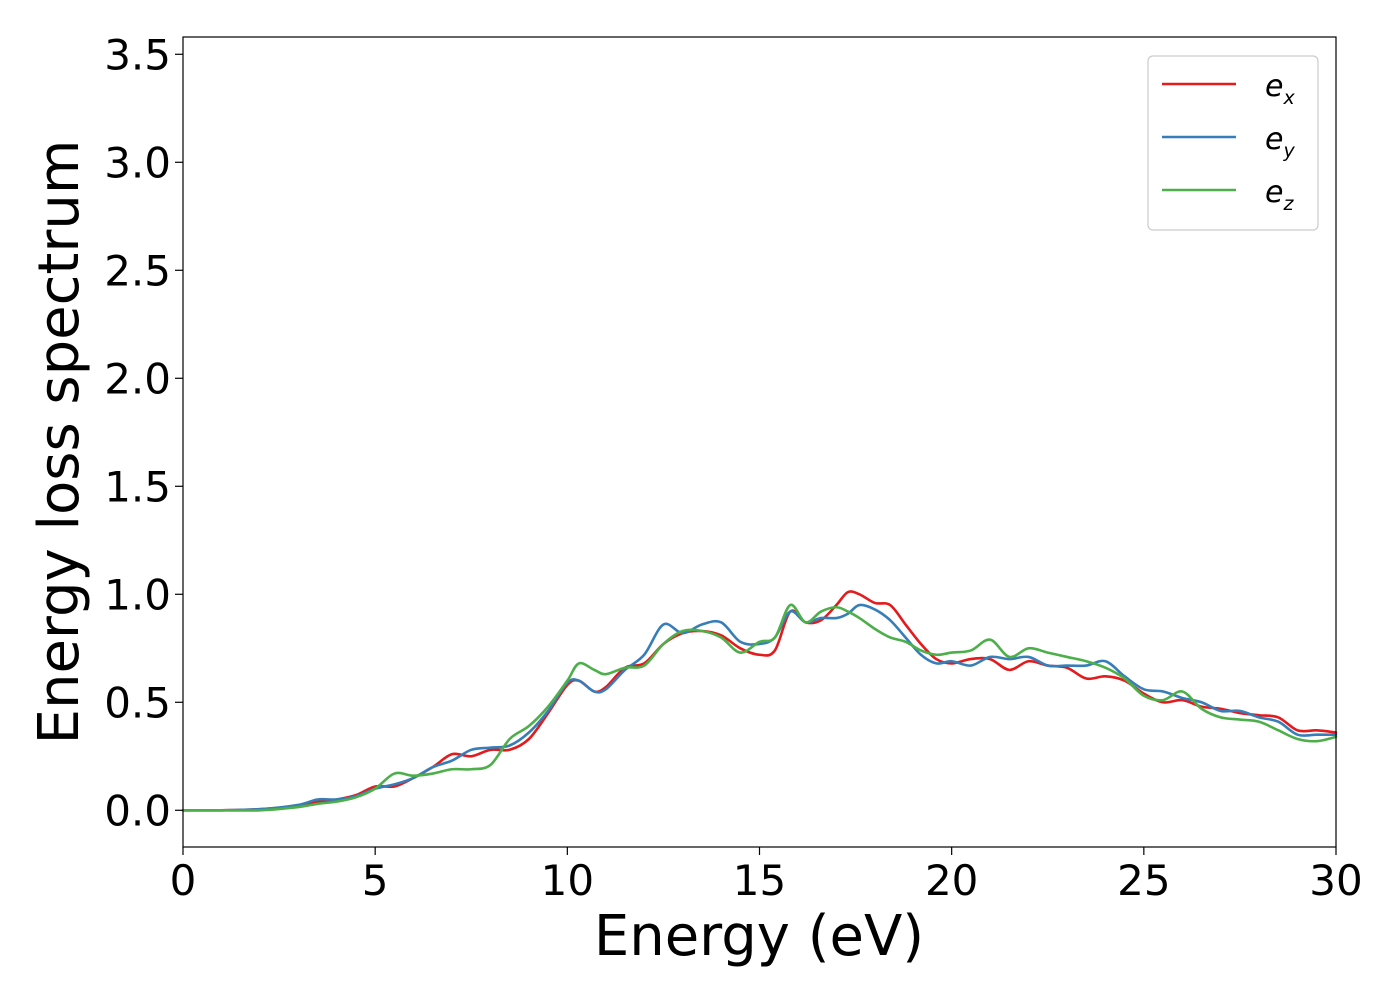 The image size is (1400, 1000). Describe the element at coordinates (759, 936) in the screenshot. I see `x-axis-label: Energy (eV)` at that location.